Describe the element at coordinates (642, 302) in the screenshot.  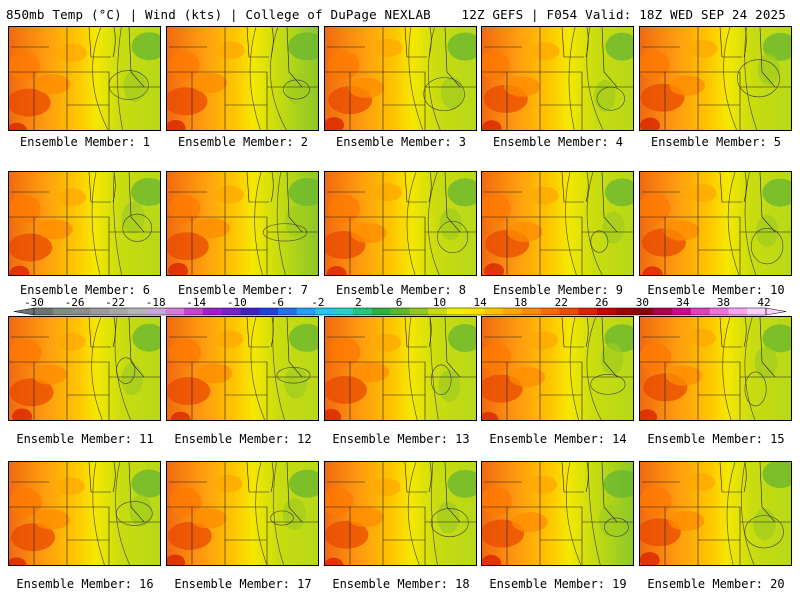
I see `colorbar-tick-label: 30` at that location.